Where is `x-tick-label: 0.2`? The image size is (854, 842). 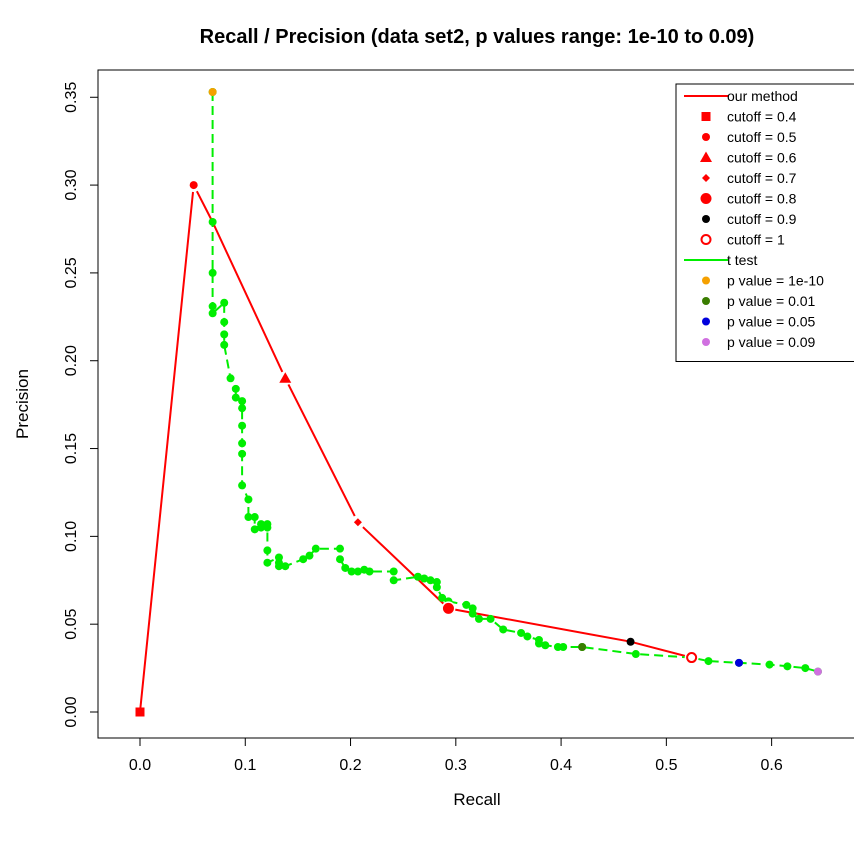 x-tick-label: 0.2 is located at coordinates (350, 765).